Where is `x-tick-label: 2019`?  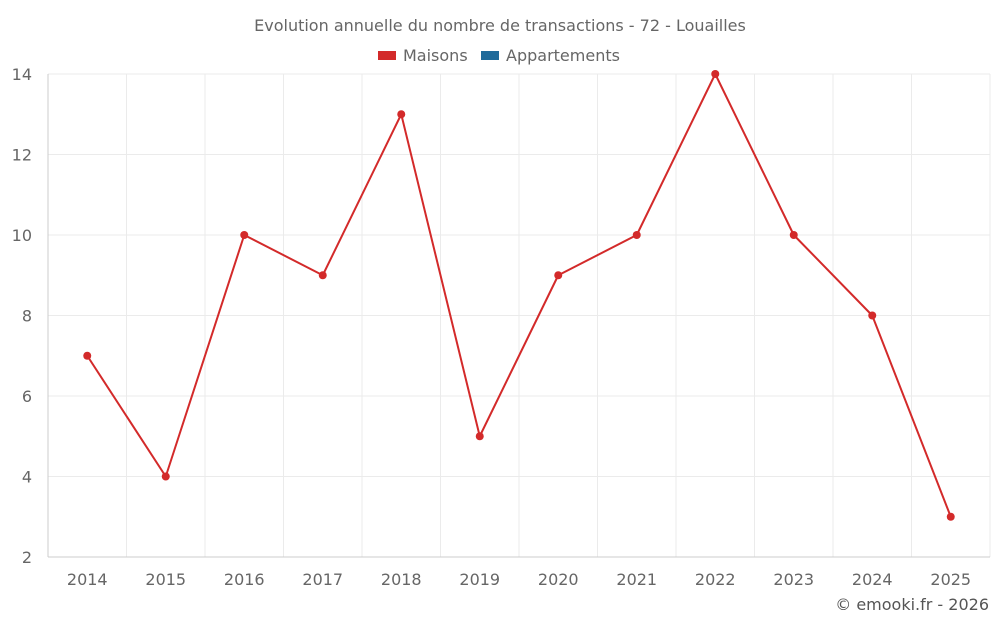 x-tick-label: 2019 is located at coordinates (479, 579).